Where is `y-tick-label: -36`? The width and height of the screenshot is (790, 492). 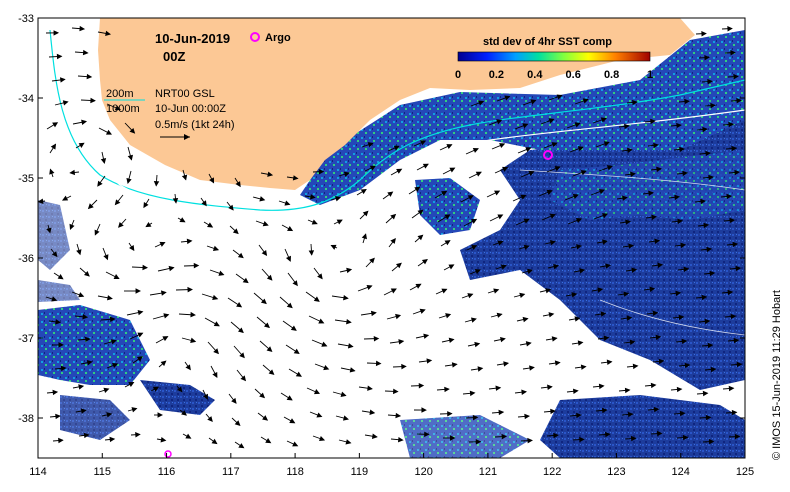 y-tick-label: -36 is located at coordinates (26, 259).